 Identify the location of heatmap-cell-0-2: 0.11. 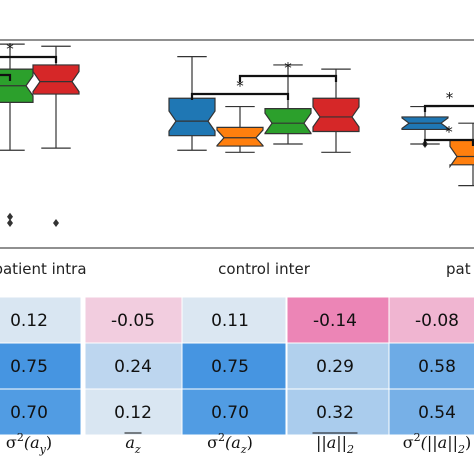
(234, 320).